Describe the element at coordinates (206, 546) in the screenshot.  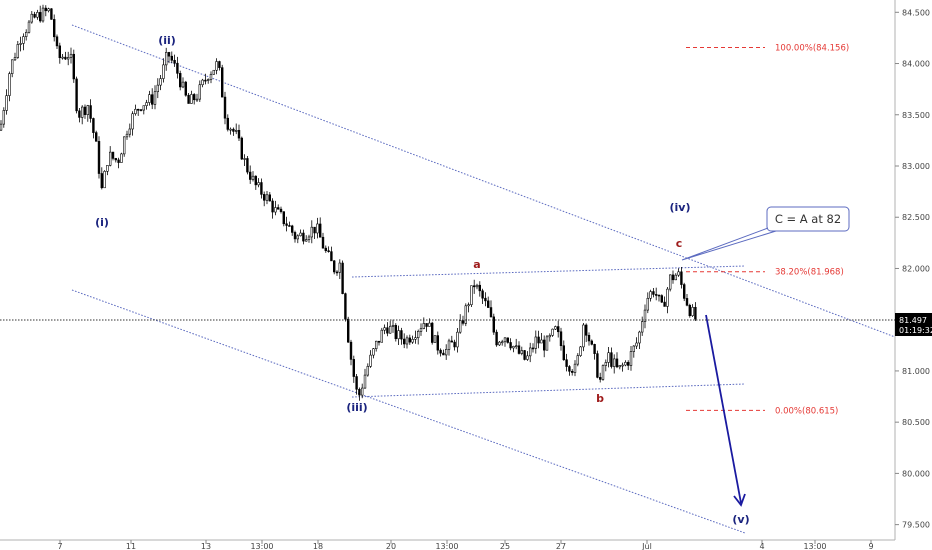
I see `x-tick-label: 13` at that location.